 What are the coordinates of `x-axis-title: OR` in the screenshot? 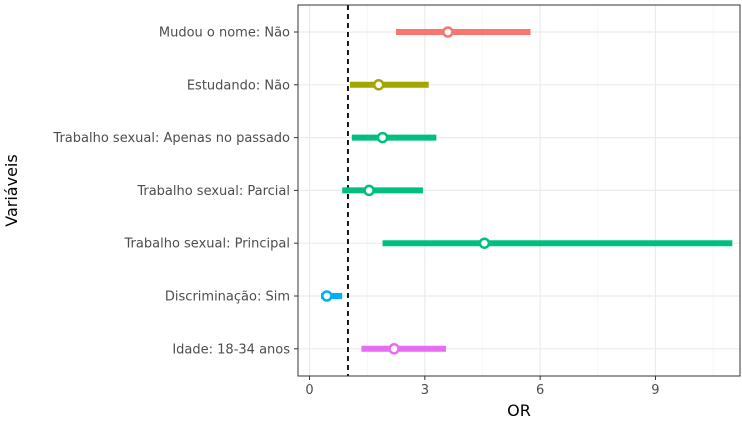 It's located at (519, 410).